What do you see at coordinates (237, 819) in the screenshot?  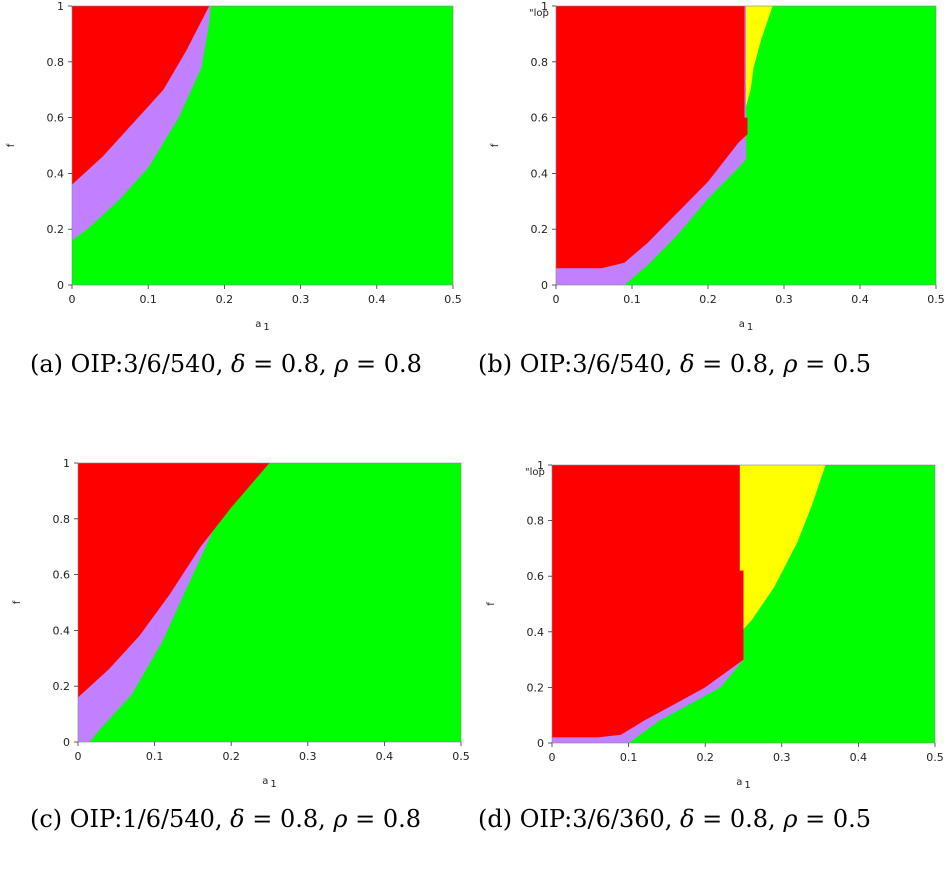 I see `chart-c-caption-delta-symbol: δ` at bounding box center [237, 819].